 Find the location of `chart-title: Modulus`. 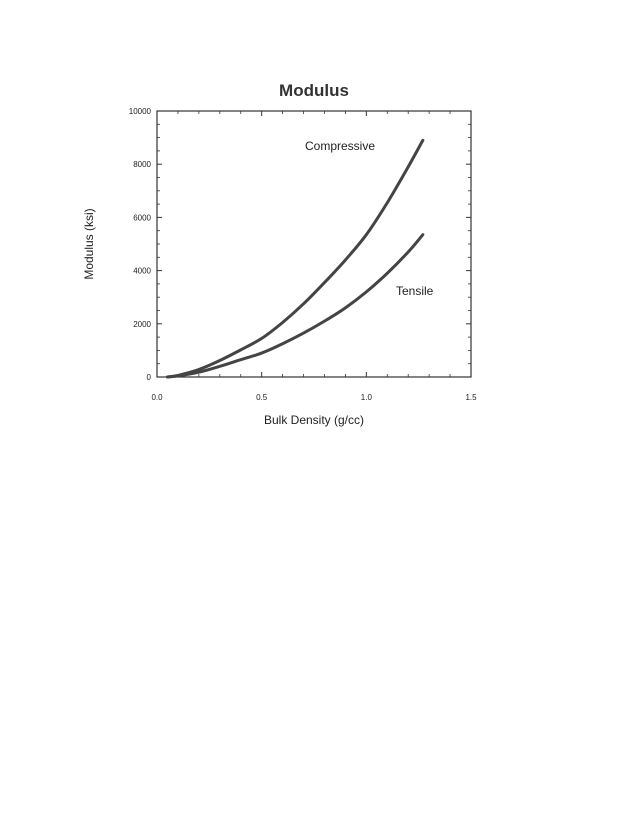

chart-title: Modulus is located at coordinates (314, 90).